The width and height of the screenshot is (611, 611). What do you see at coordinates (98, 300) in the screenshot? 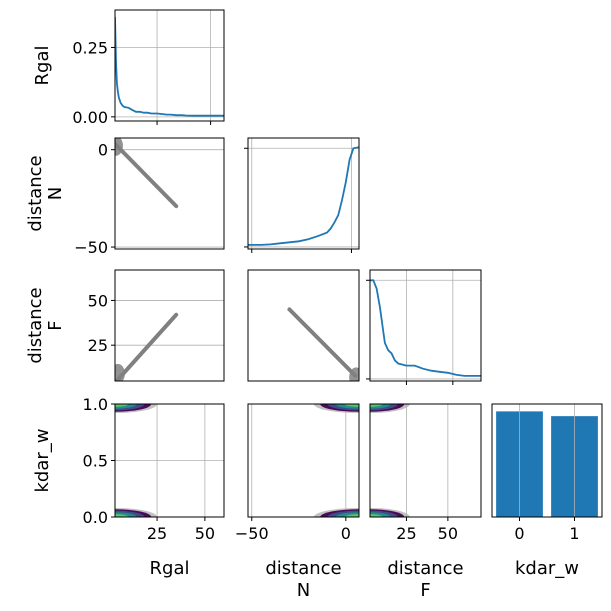
I see `y-tick-label: 50` at bounding box center [98, 300].